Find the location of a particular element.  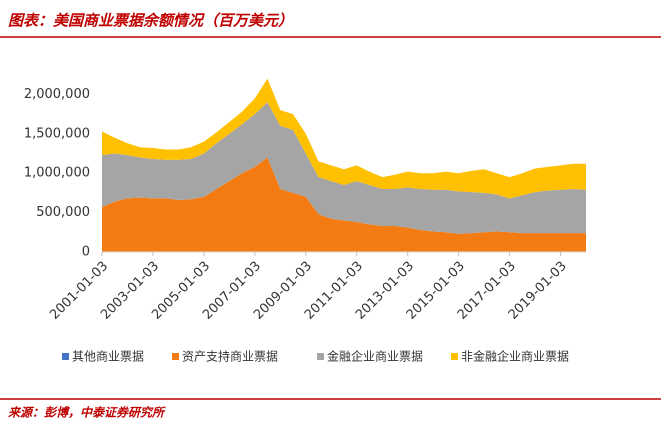

y-tick-label: 2,000,000 is located at coordinates (57, 94).